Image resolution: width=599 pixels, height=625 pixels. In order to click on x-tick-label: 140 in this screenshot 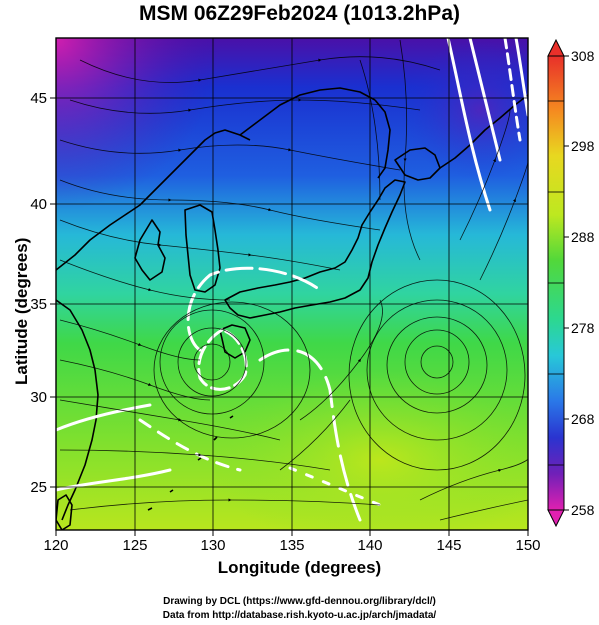, I will do `click(369, 545)`.